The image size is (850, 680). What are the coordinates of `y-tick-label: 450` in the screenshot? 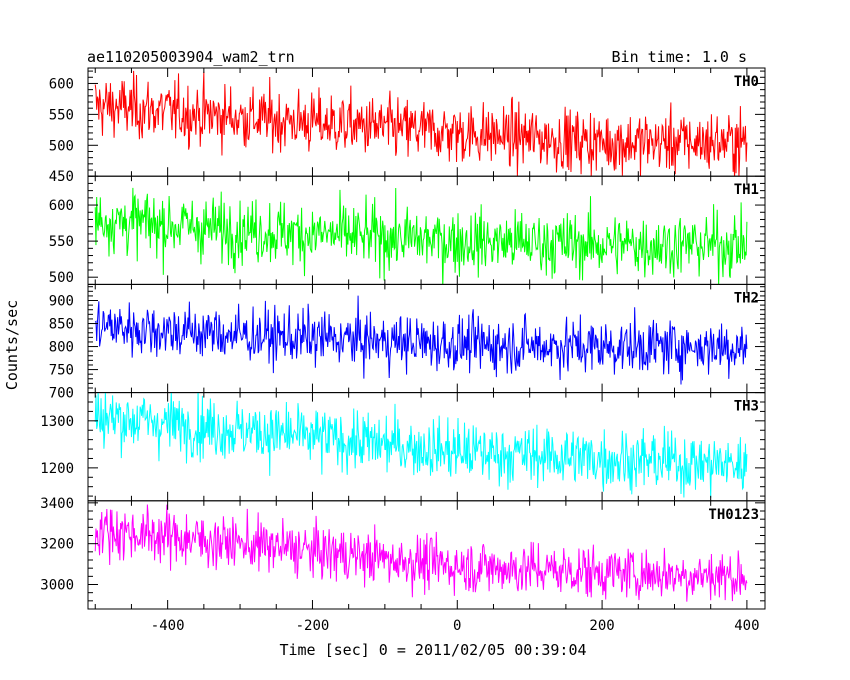 It's located at (61, 177).